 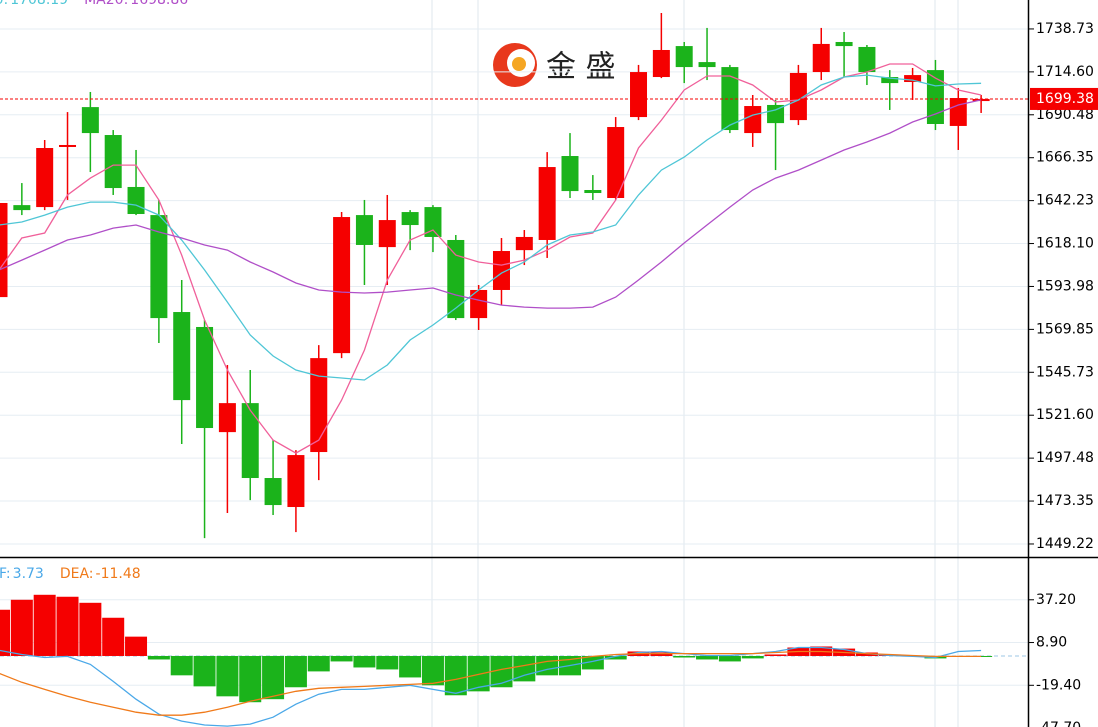 I want to click on y-tick-label: 1497.48, so click(x=1065, y=458).